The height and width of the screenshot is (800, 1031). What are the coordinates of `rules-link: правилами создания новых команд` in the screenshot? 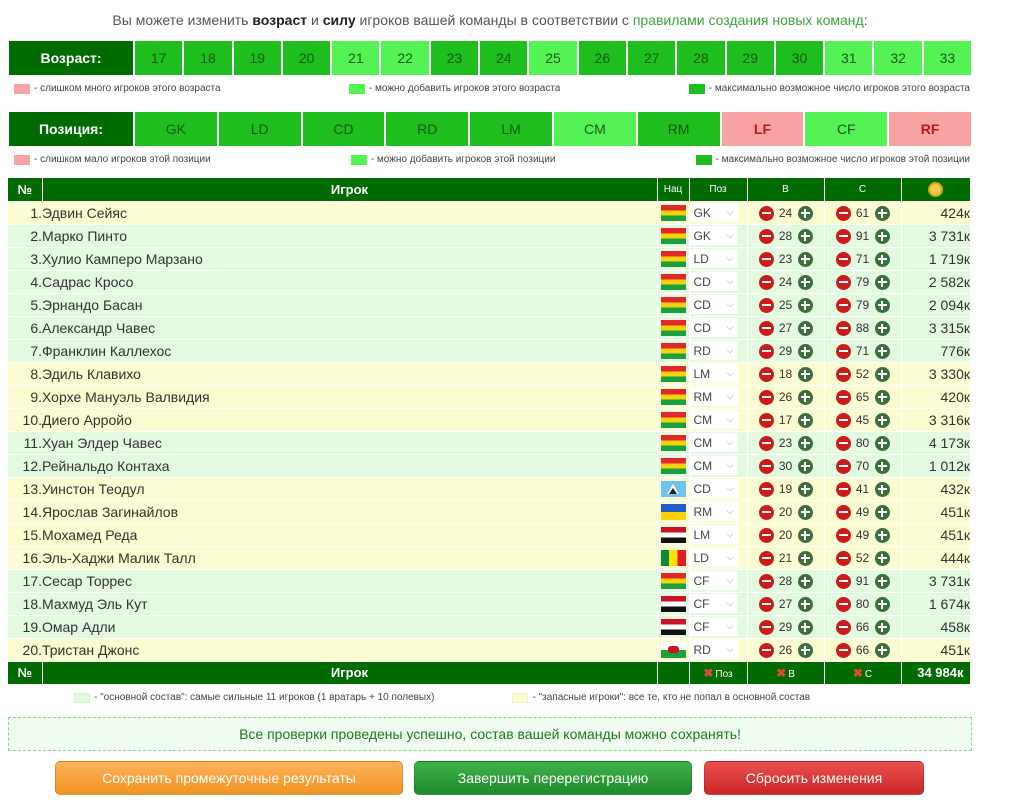 It's located at (748, 20).